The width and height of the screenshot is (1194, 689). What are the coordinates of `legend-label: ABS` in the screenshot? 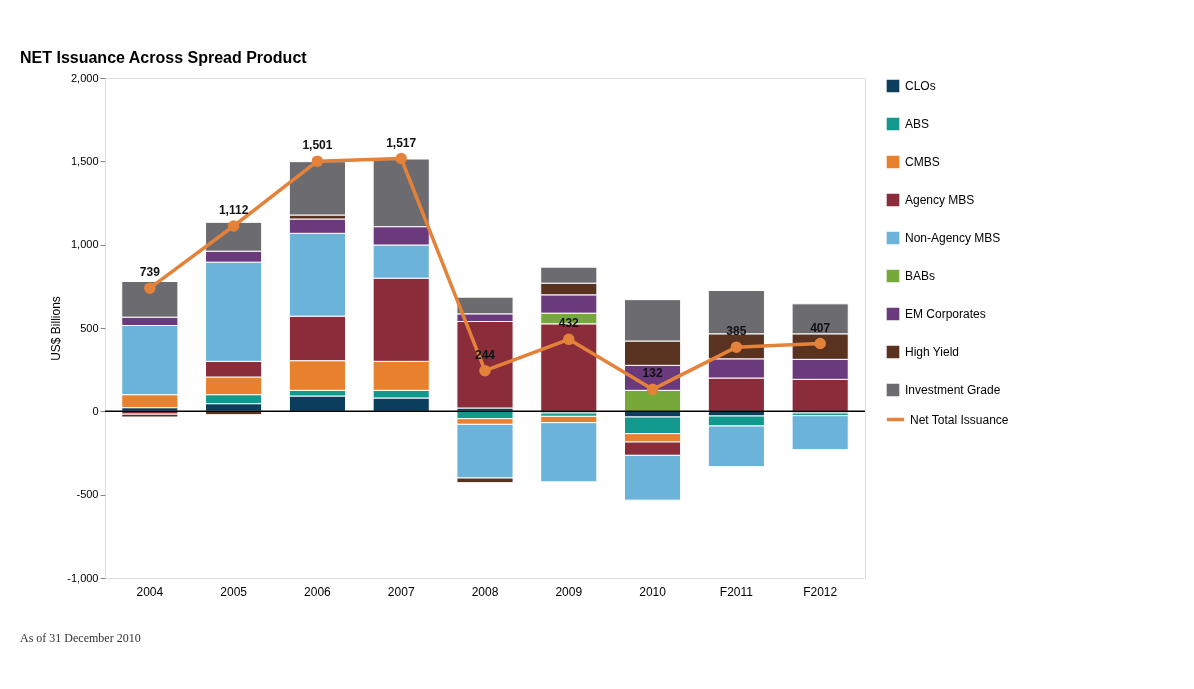 It's located at (917, 124).